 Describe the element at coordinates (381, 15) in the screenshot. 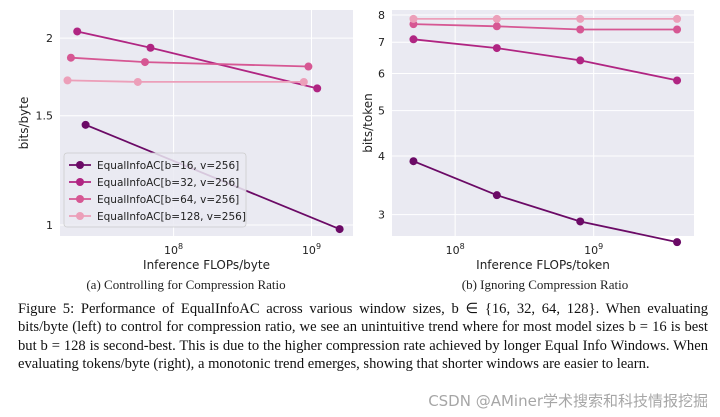

I see `y-tick-label: 8` at that location.